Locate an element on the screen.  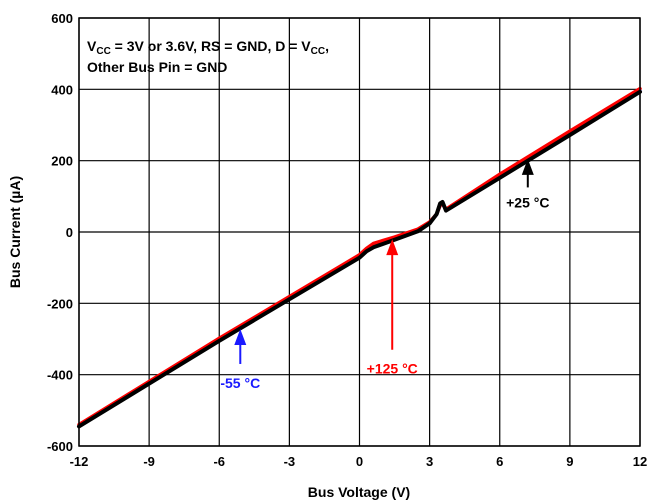
annotation: -55 °C is located at coordinates (240, 360).